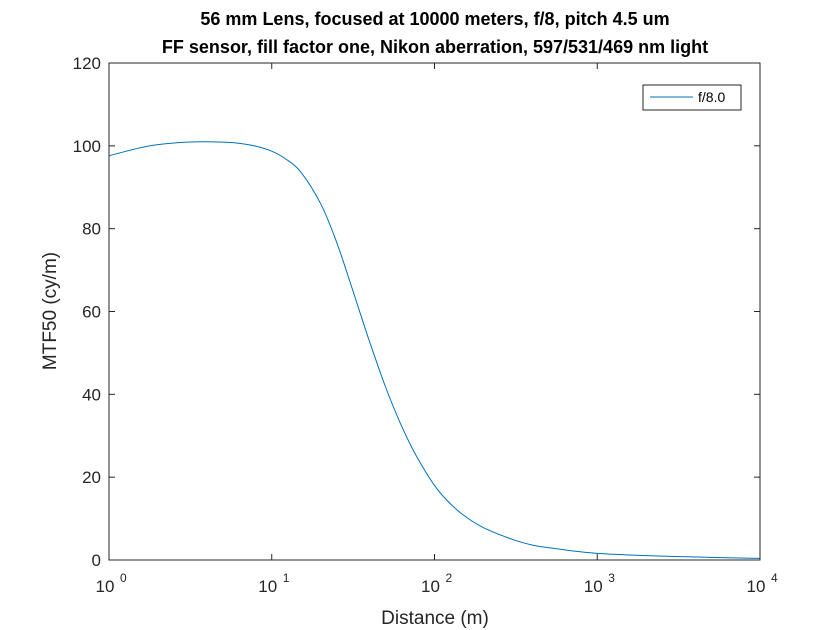 This screenshot has height=630, width=840. Describe the element at coordinates (692, 97) in the screenshot. I see `legend: f/8.0` at that location.